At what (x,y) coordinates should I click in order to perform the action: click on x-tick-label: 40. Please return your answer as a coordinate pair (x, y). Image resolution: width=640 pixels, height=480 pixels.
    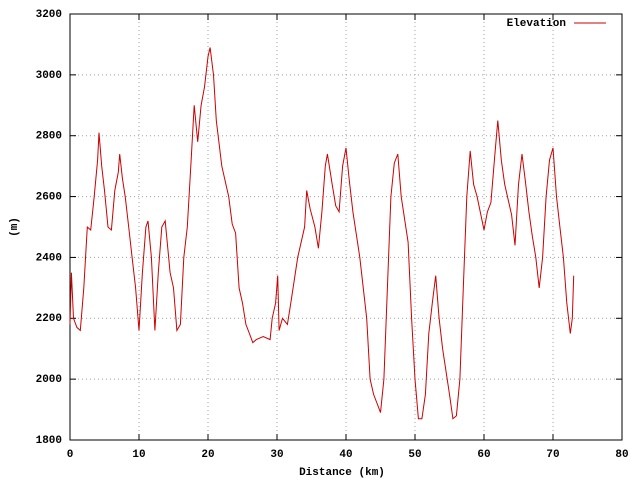
    Looking at the image, I should click on (345, 455).